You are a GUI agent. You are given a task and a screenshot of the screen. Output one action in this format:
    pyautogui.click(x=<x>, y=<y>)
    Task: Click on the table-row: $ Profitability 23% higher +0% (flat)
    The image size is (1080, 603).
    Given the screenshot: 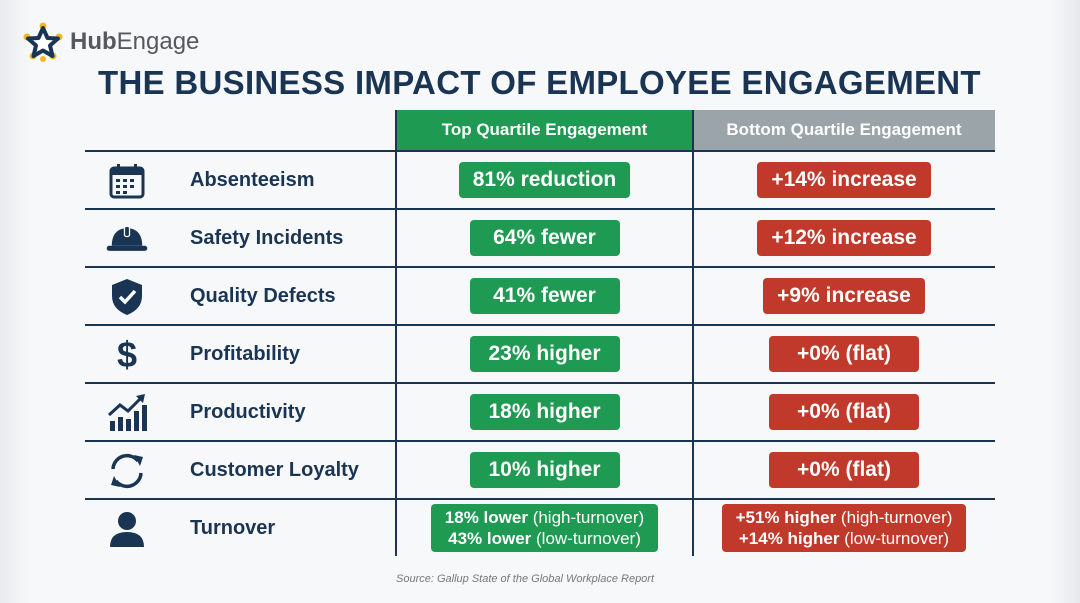 What is the action you would take?
    pyautogui.click(x=540, y=353)
    